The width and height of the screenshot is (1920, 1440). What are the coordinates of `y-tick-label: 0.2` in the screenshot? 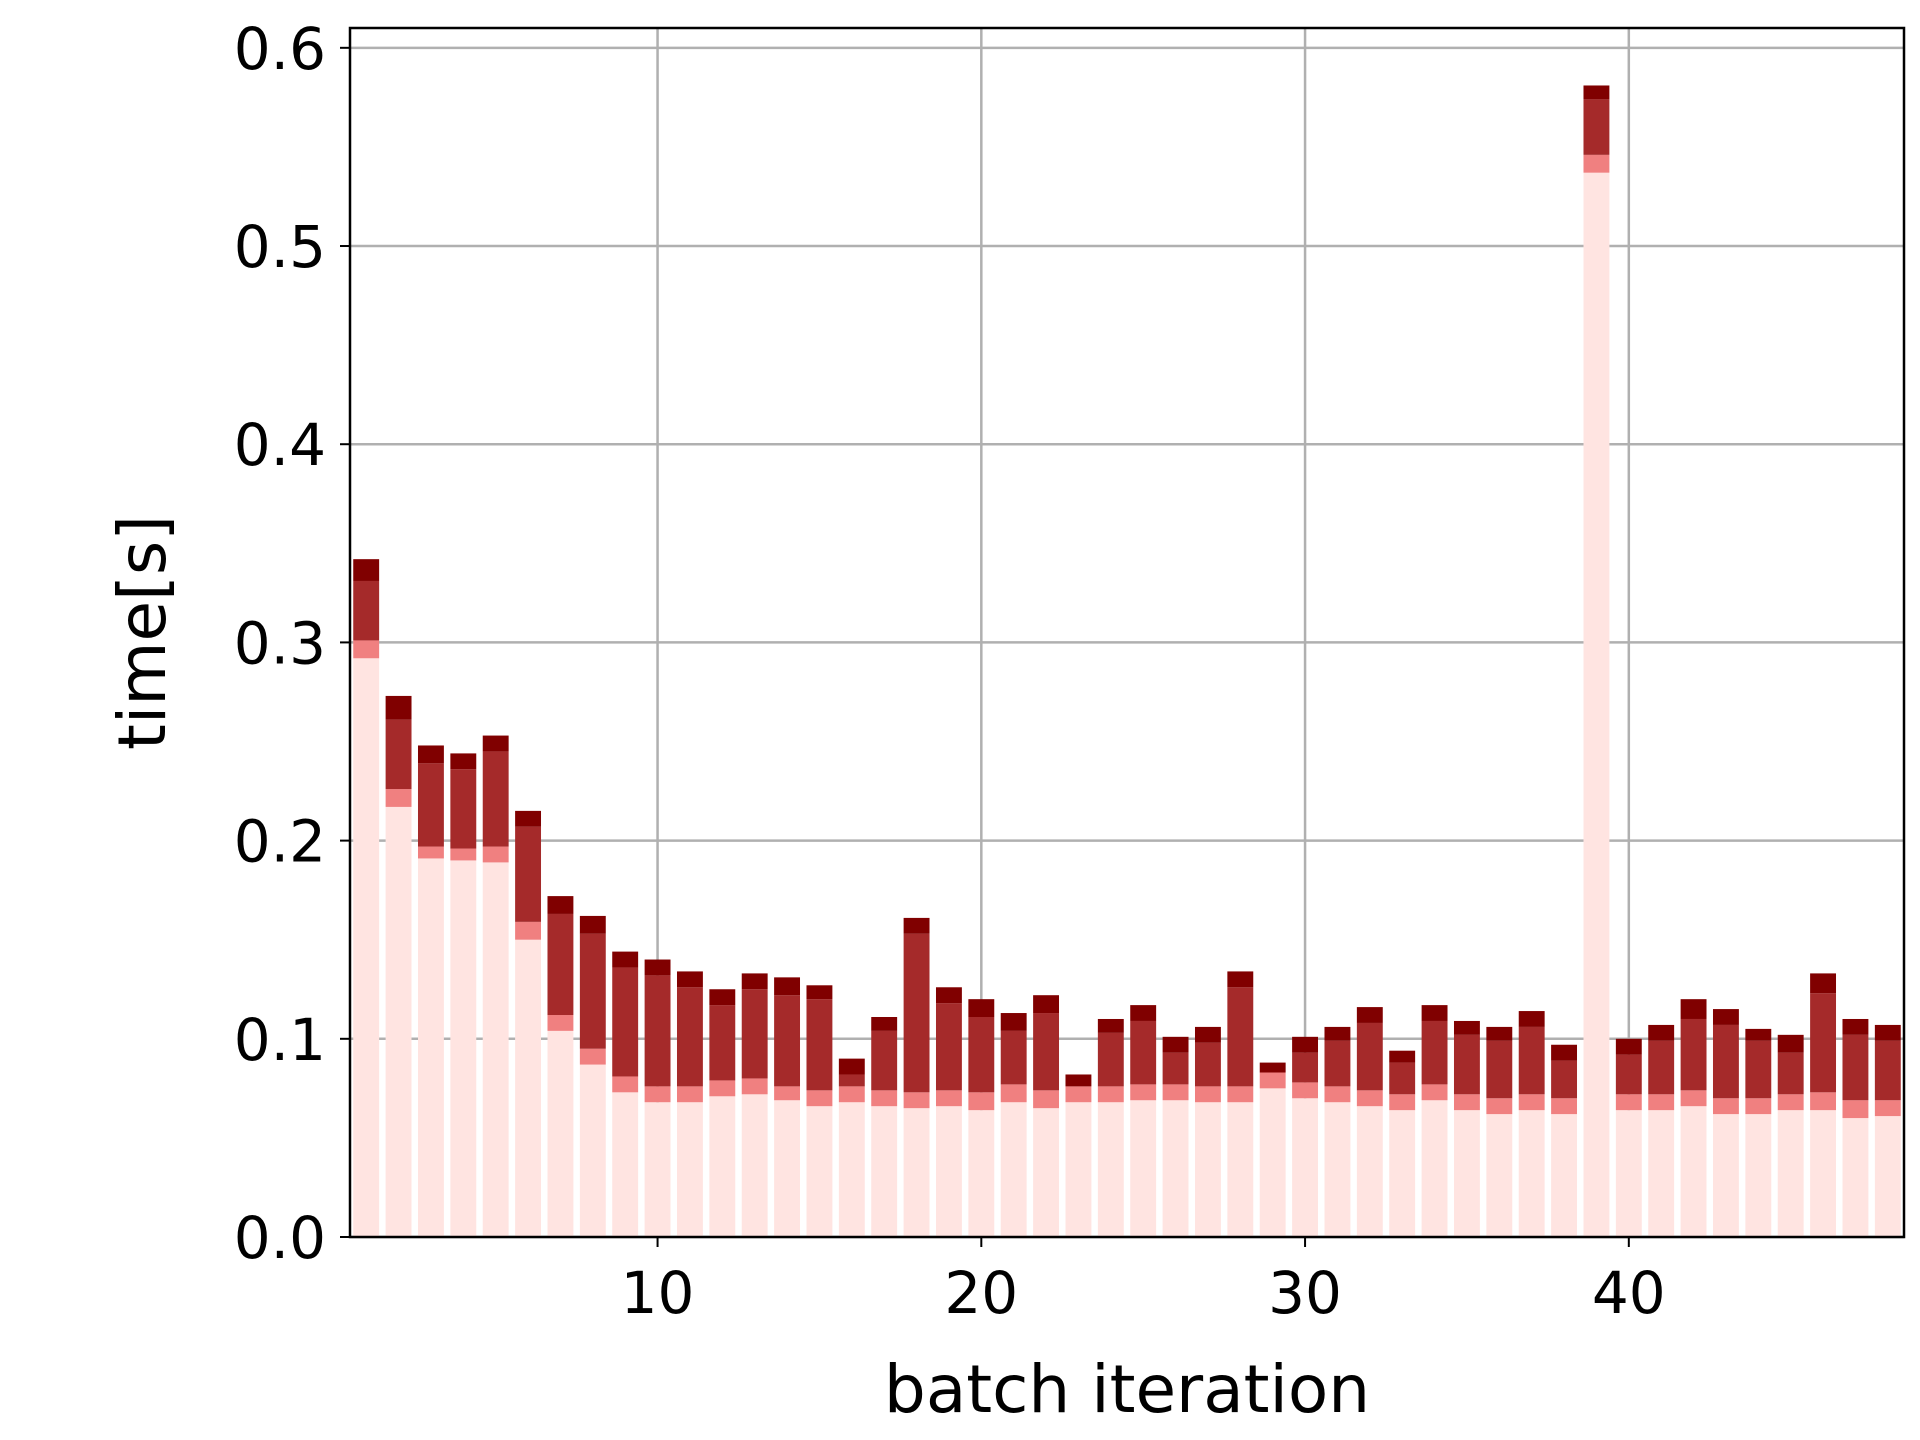 It's located at (280, 842).